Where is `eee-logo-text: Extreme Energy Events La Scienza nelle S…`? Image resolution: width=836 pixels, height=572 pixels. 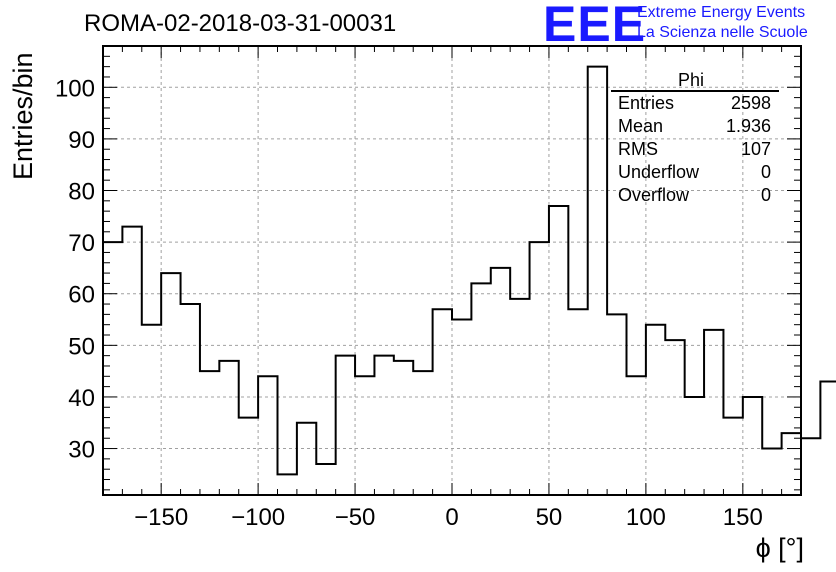
eee-logo-text: Extreme Energy Events La Scienza nelle S… is located at coordinates (722, 23).